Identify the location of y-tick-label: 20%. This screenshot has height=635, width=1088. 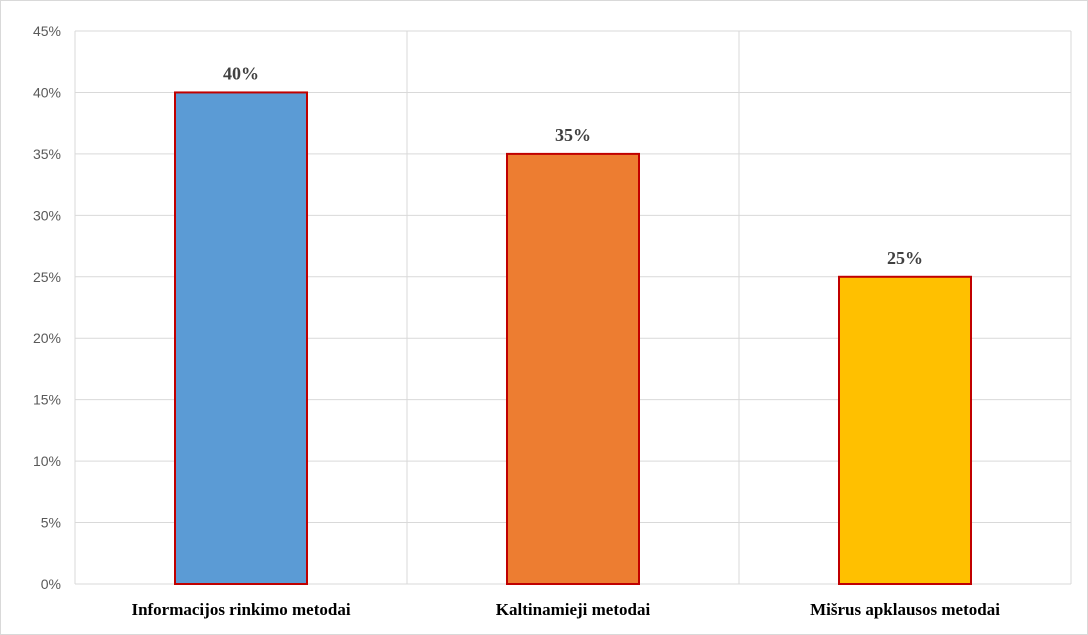
(47, 338).